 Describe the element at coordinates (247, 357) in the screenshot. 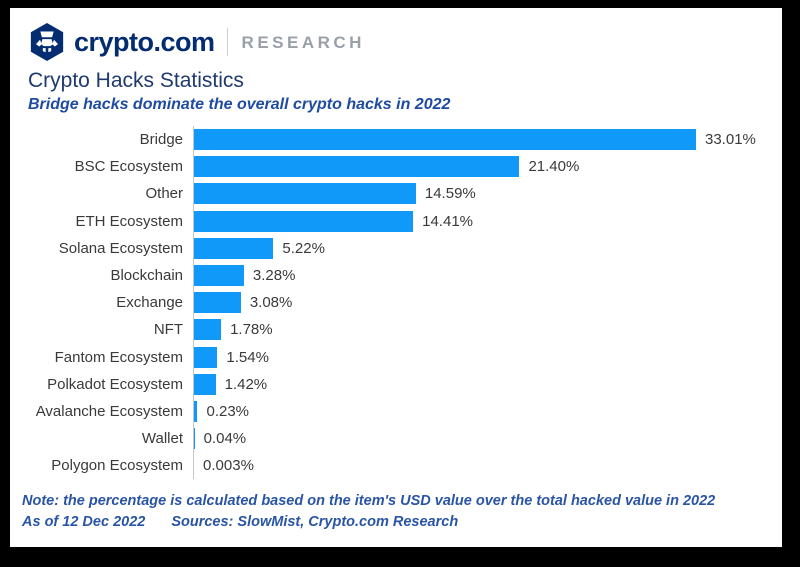

I see `value-label: 1.54%` at that location.